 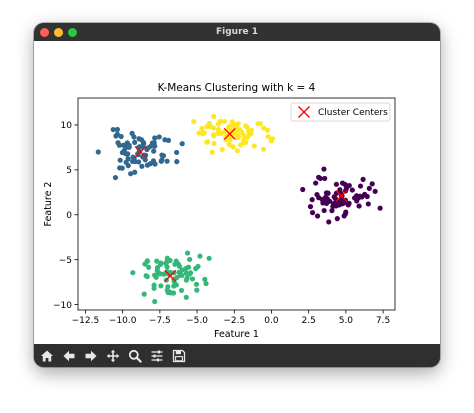 What do you see at coordinates (58, 32) in the screenshot?
I see `minimize-window-button` at bounding box center [58, 32].